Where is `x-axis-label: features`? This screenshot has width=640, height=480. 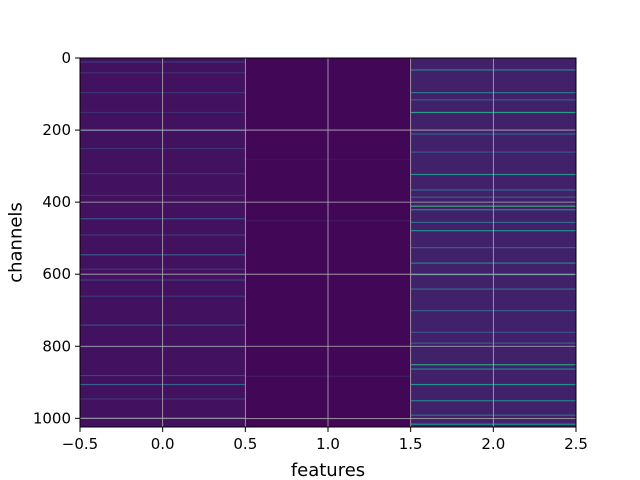
x-axis-label: features is located at coordinates (328, 470).